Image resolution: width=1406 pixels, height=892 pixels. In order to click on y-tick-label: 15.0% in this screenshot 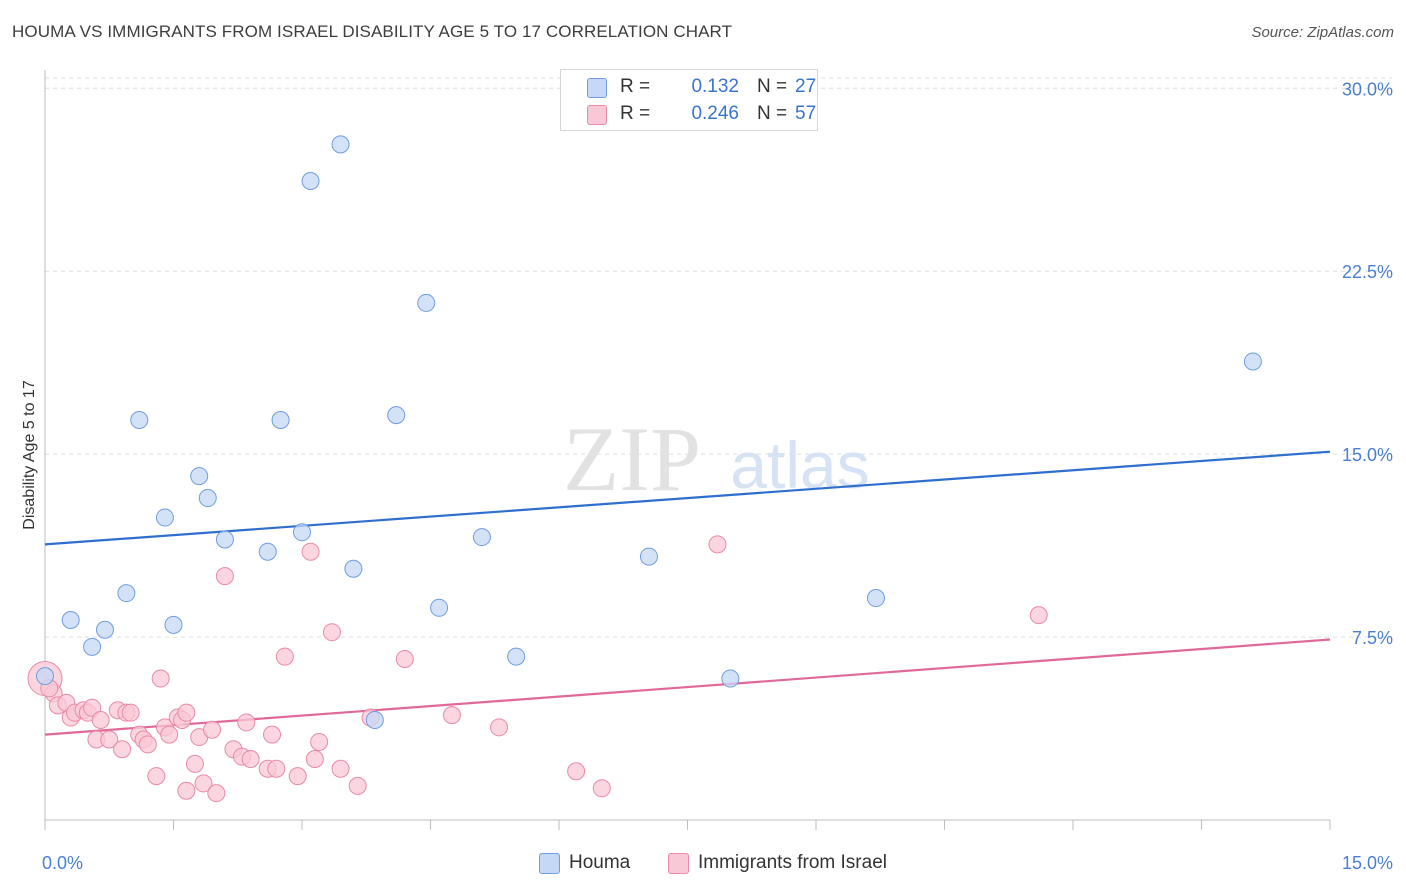, I will do `click(1367, 455)`.